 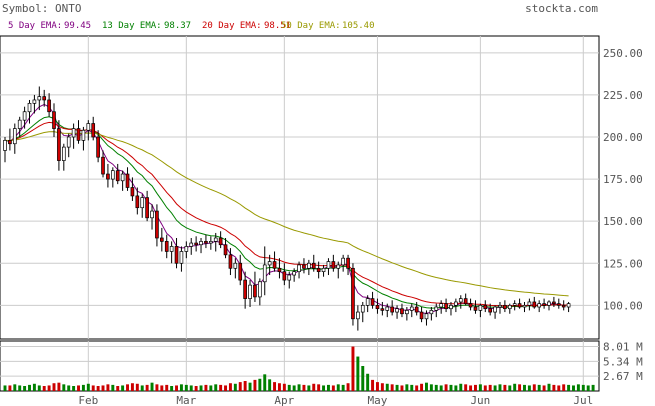 I want to click on price-tick-label: 175.00, so click(x=623, y=179).